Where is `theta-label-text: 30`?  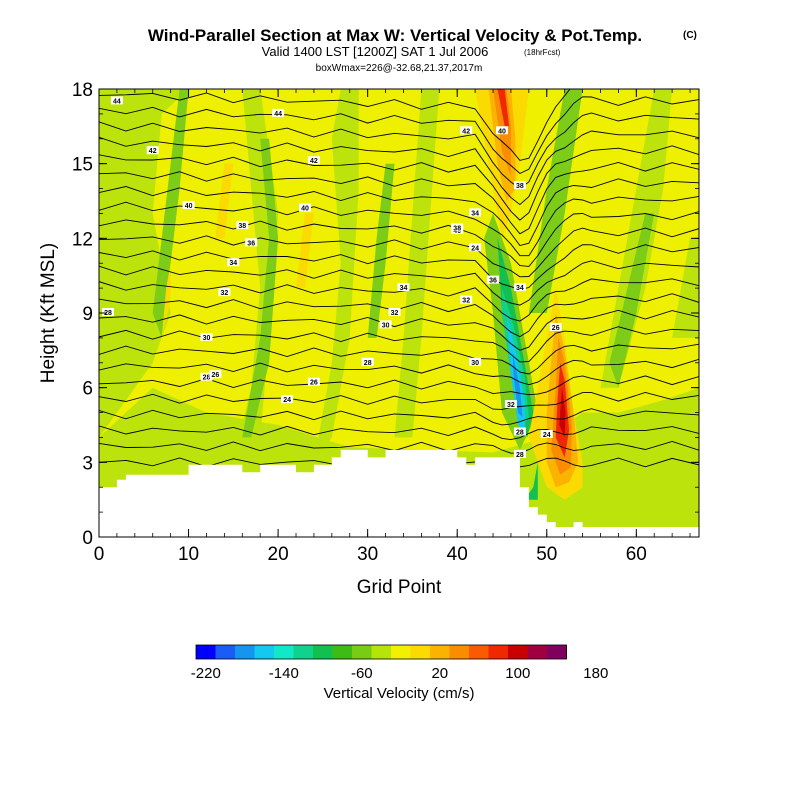 theta-label-text: 30 is located at coordinates (386, 325).